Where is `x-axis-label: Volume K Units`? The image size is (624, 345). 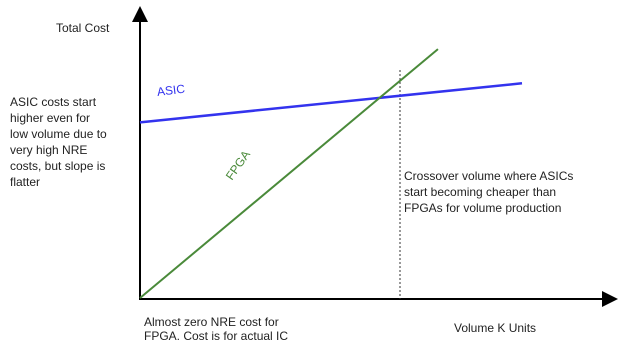 x-axis-label: Volume K Units is located at coordinates (495, 328).